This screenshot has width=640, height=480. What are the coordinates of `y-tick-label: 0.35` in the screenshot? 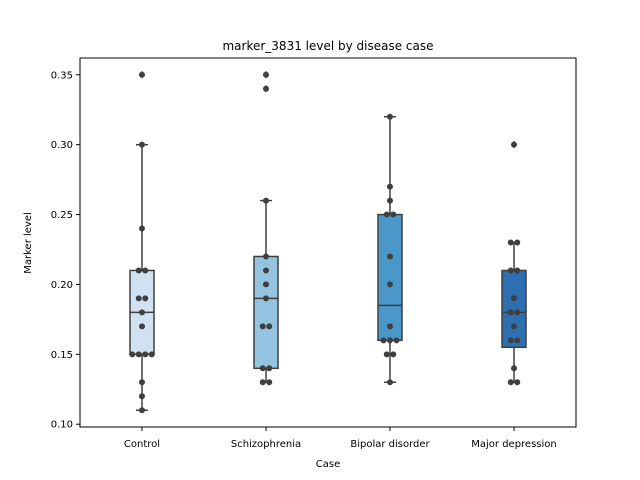 It's located at (62, 75).